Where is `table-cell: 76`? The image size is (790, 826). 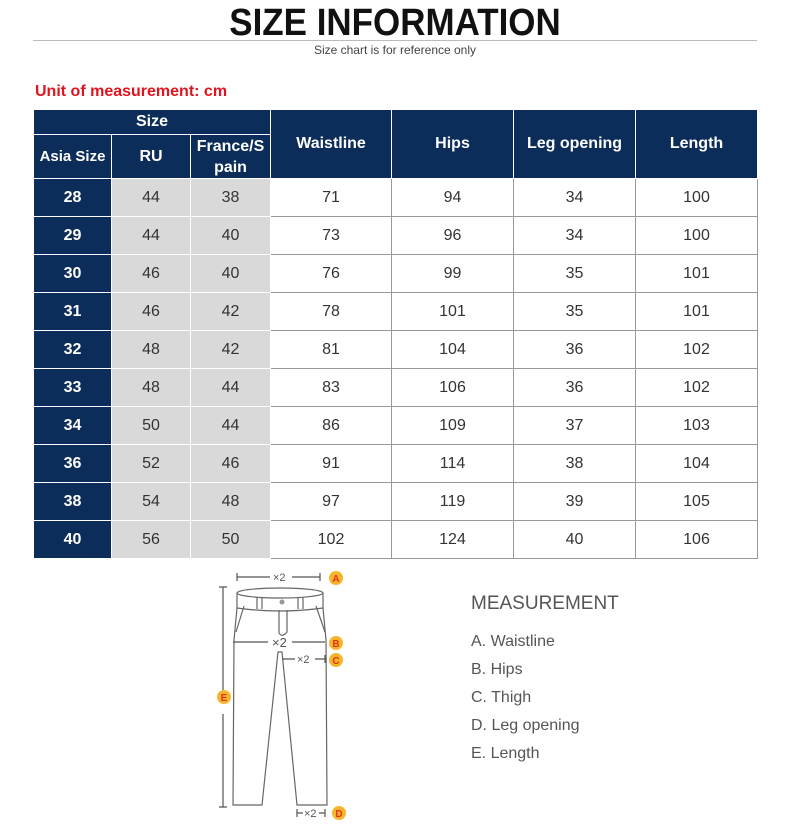 table-cell: 76 is located at coordinates (331, 273).